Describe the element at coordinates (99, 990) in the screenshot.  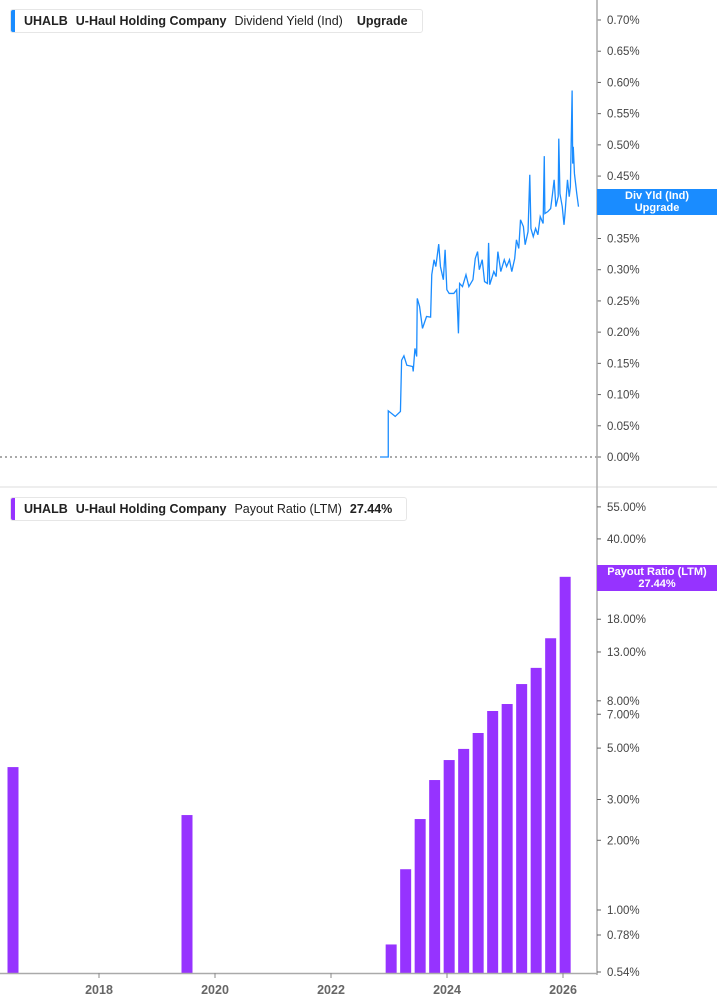
I see `x-tick-label: 2018` at that location.